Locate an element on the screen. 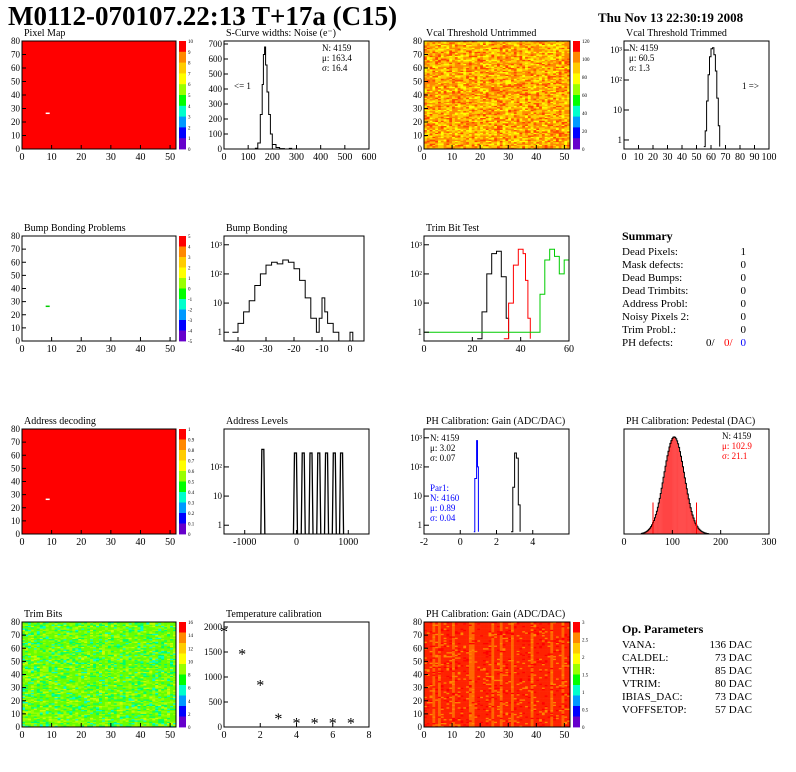 The height and width of the screenshot is (772, 796). y-tick-label: 20 is located at coordinates (16, 508).